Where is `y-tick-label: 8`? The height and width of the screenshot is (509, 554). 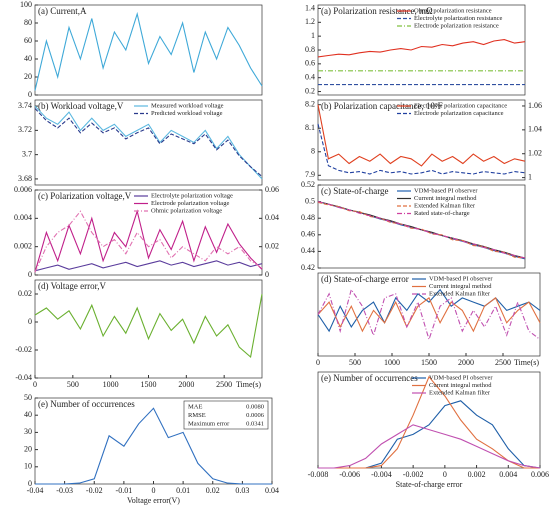
y-tick-label: 8 is located at coordinates (313, 151).